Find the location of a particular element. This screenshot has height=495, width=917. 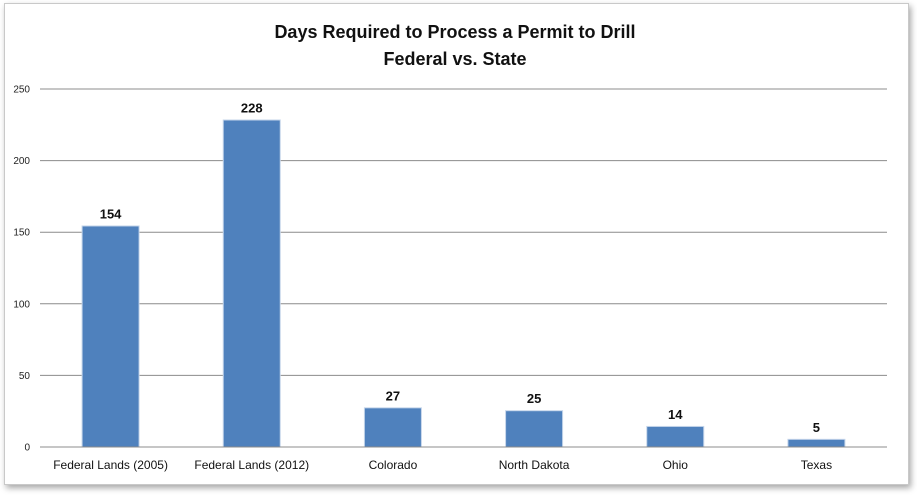

x-category-label: North Dakota is located at coordinates (534, 465).